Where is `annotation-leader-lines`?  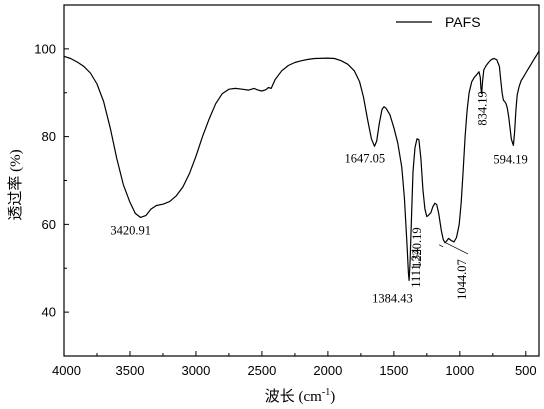
annotation-leader-lines is located at coordinates (453, 248).